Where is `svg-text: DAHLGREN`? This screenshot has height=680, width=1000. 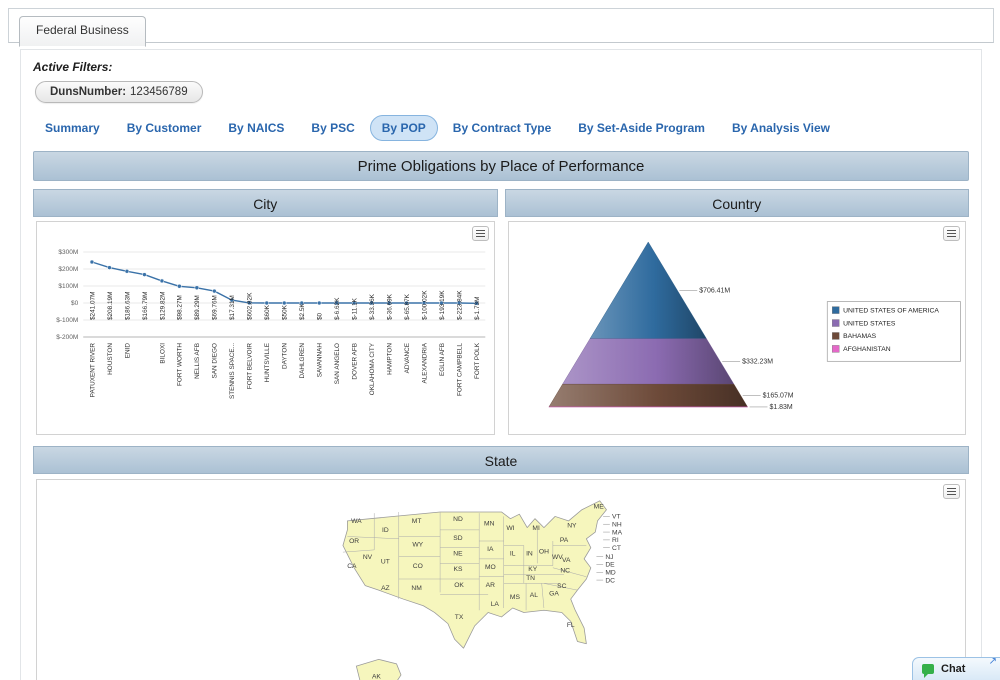
svg-text: DAHLGREN is located at coordinates (302, 361).